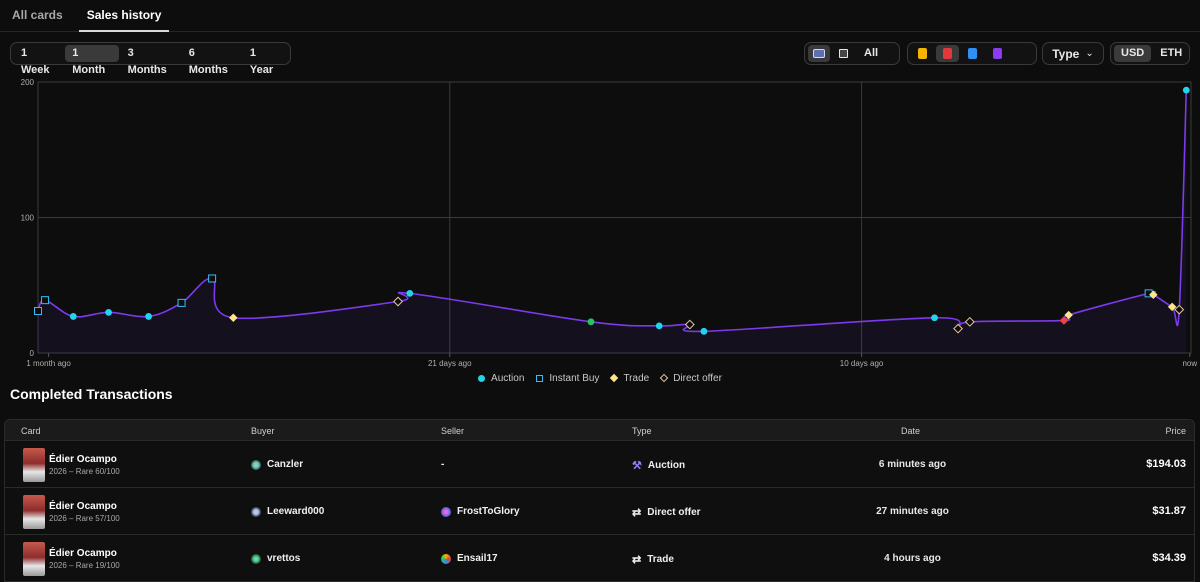  Describe the element at coordinates (32, 353) in the screenshot. I see `y-tick-label: 0` at that location.